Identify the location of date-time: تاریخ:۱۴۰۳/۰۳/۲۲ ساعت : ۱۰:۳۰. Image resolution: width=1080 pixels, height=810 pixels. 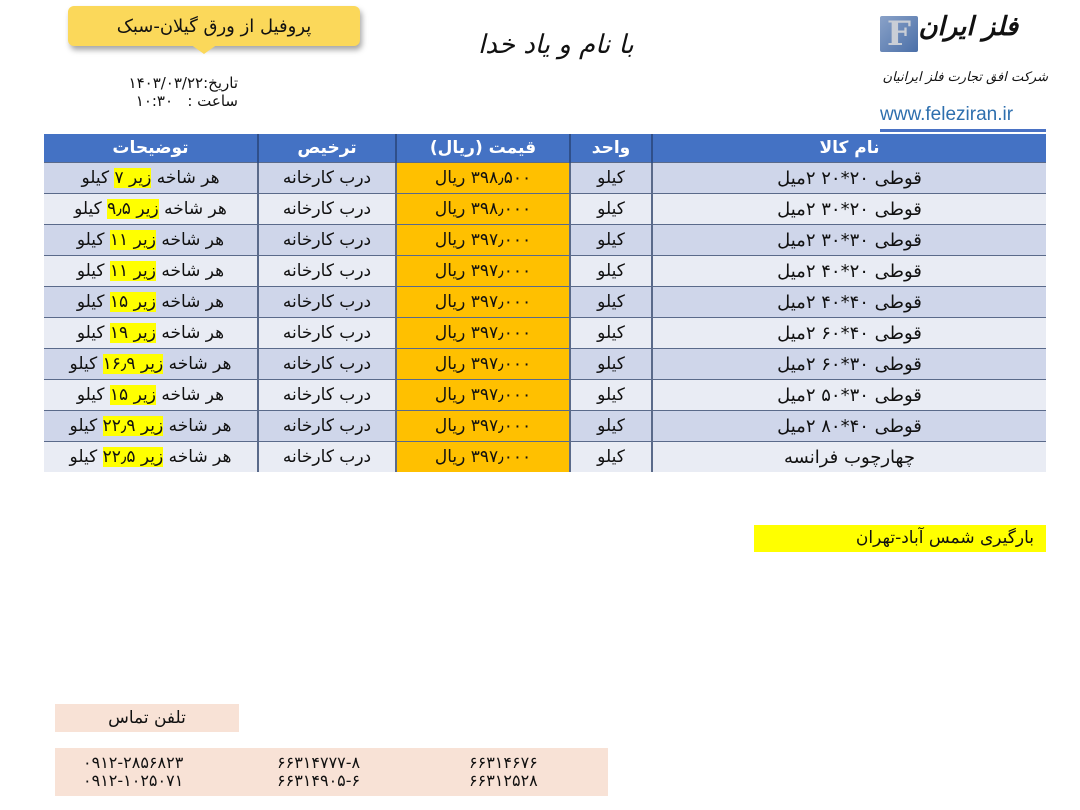
(163, 92).